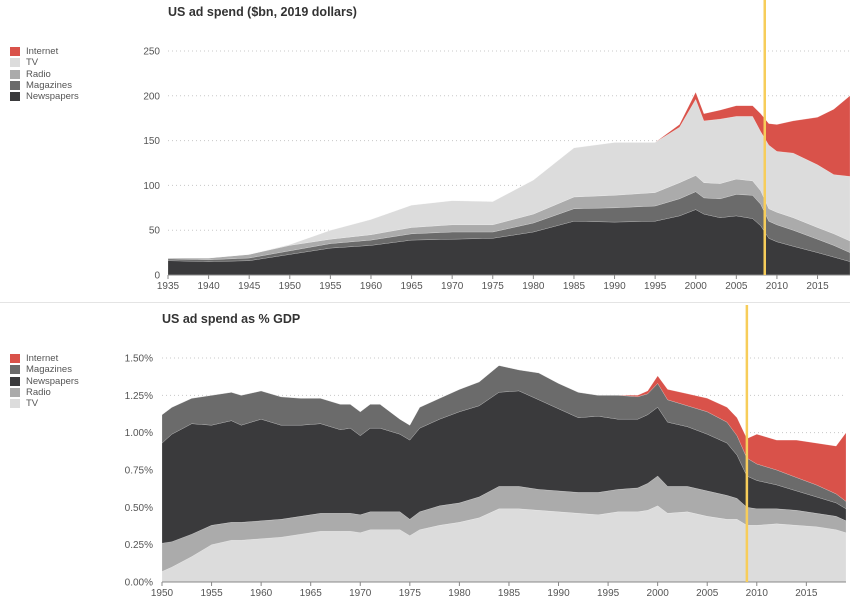  Describe the element at coordinates (139, 545) in the screenshot. I see `y-tick-label: 0.25%` at that location.